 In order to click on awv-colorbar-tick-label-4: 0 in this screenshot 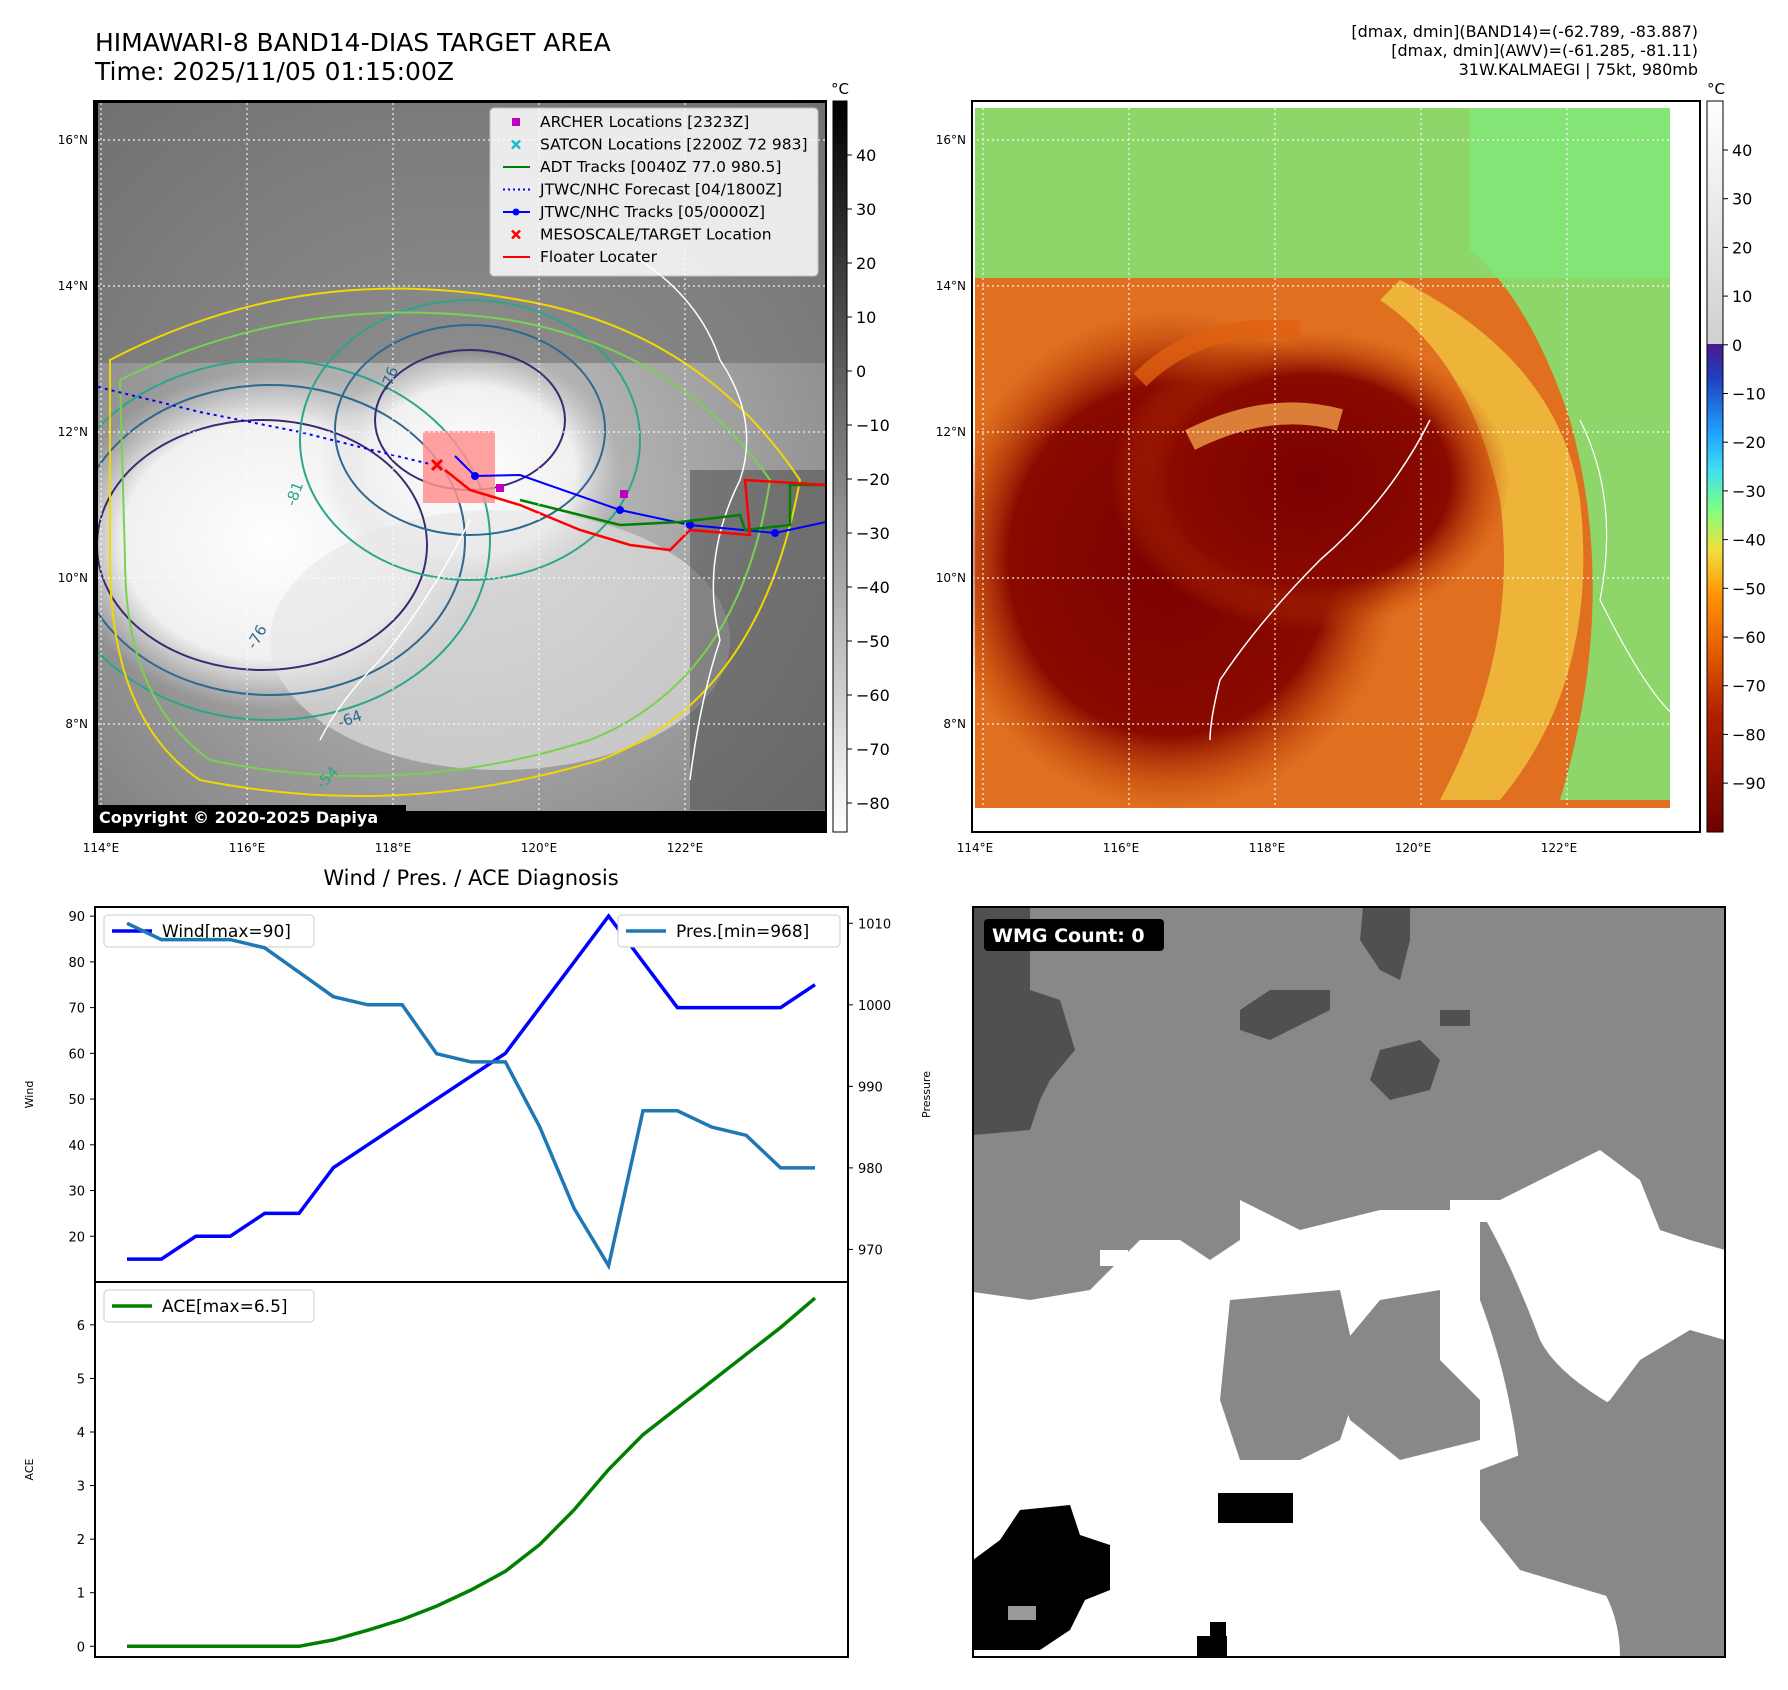, I will do `click(1737, 345)`.